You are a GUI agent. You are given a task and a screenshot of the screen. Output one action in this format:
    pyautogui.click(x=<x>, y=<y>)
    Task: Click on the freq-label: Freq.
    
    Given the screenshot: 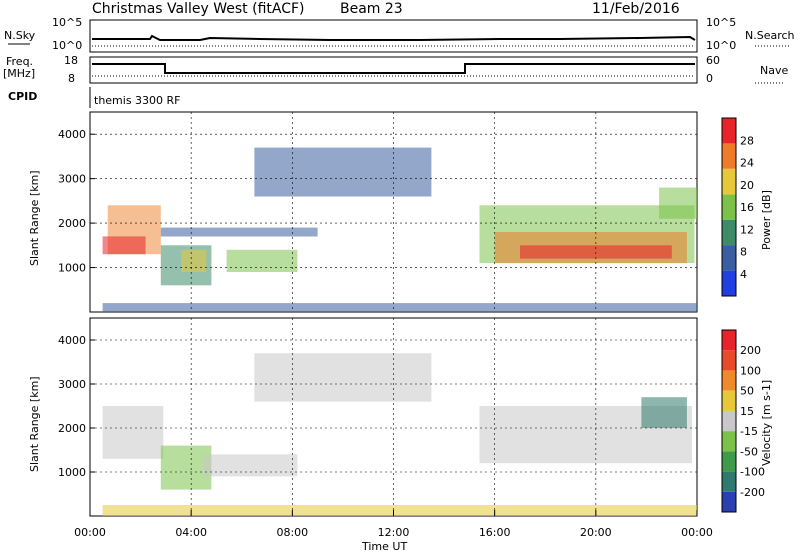 What is the action you would take?
    pyautogui.click(x=19, y=61)
    